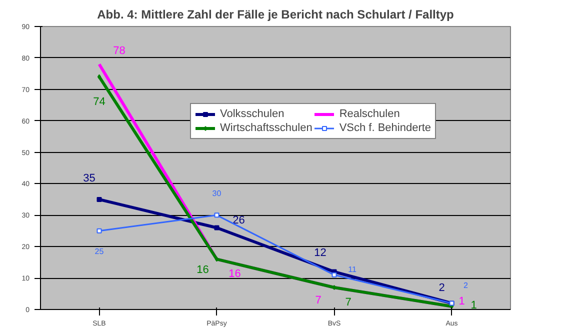  Describe the element at coordinates (275, 15) in the screenshot. I see `chart-title: Abb. 4: Mittlere Zahl der Fälle je Bericht nach Schulart / Falltyp` at that location.